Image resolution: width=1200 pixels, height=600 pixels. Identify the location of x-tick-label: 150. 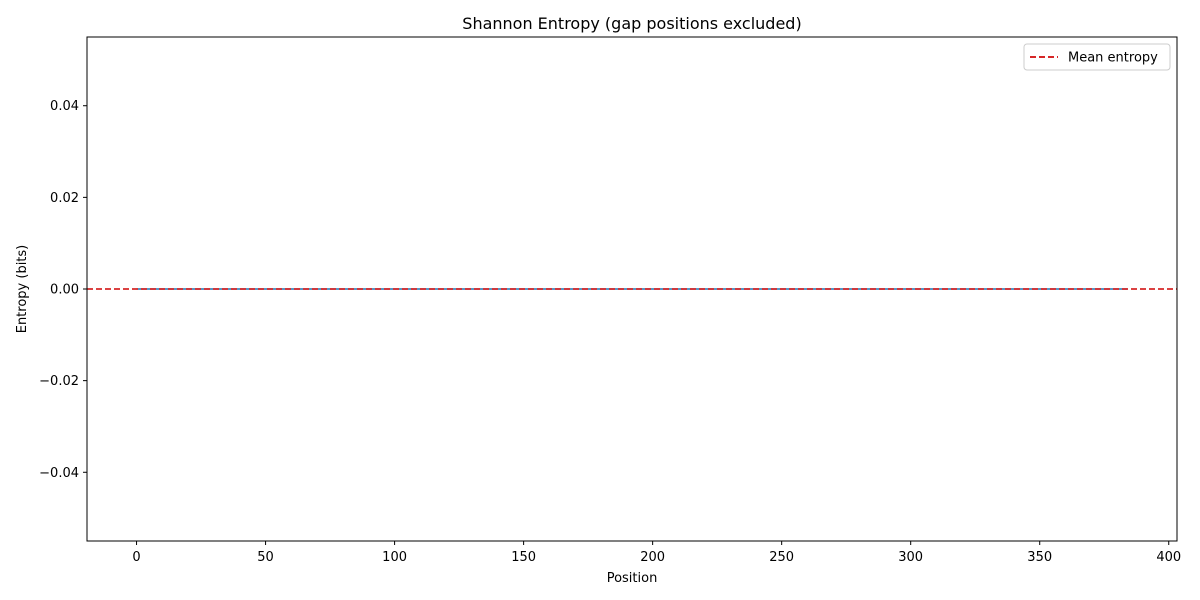
(523, 557).